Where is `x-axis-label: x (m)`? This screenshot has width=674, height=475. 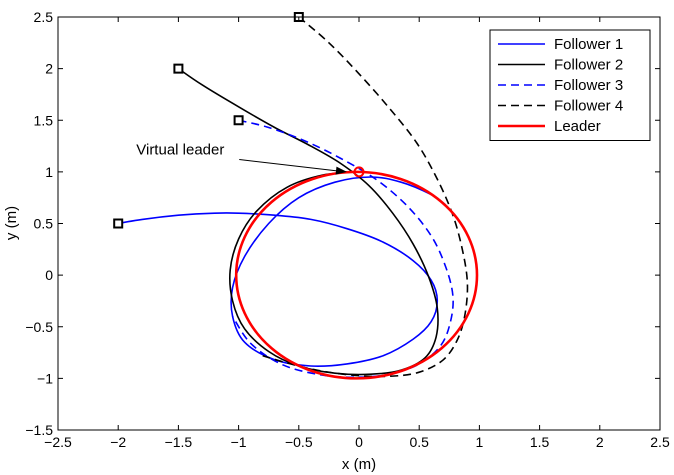 x-axis-label: x (m) is located at coordinates (359, 464).